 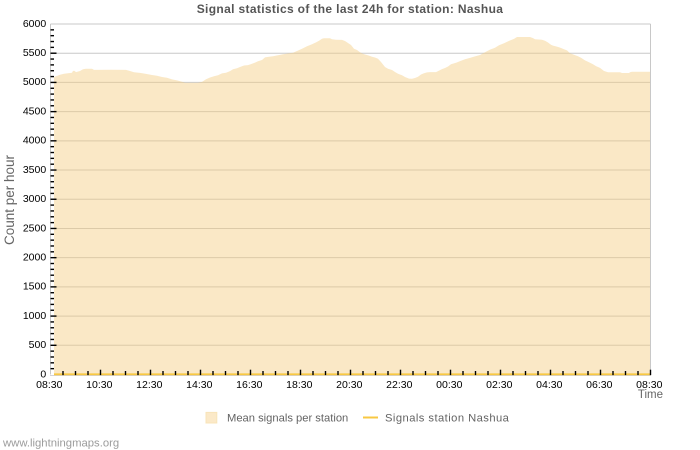 I want to click on svg-text: 1000, so click(x=35, y=316).